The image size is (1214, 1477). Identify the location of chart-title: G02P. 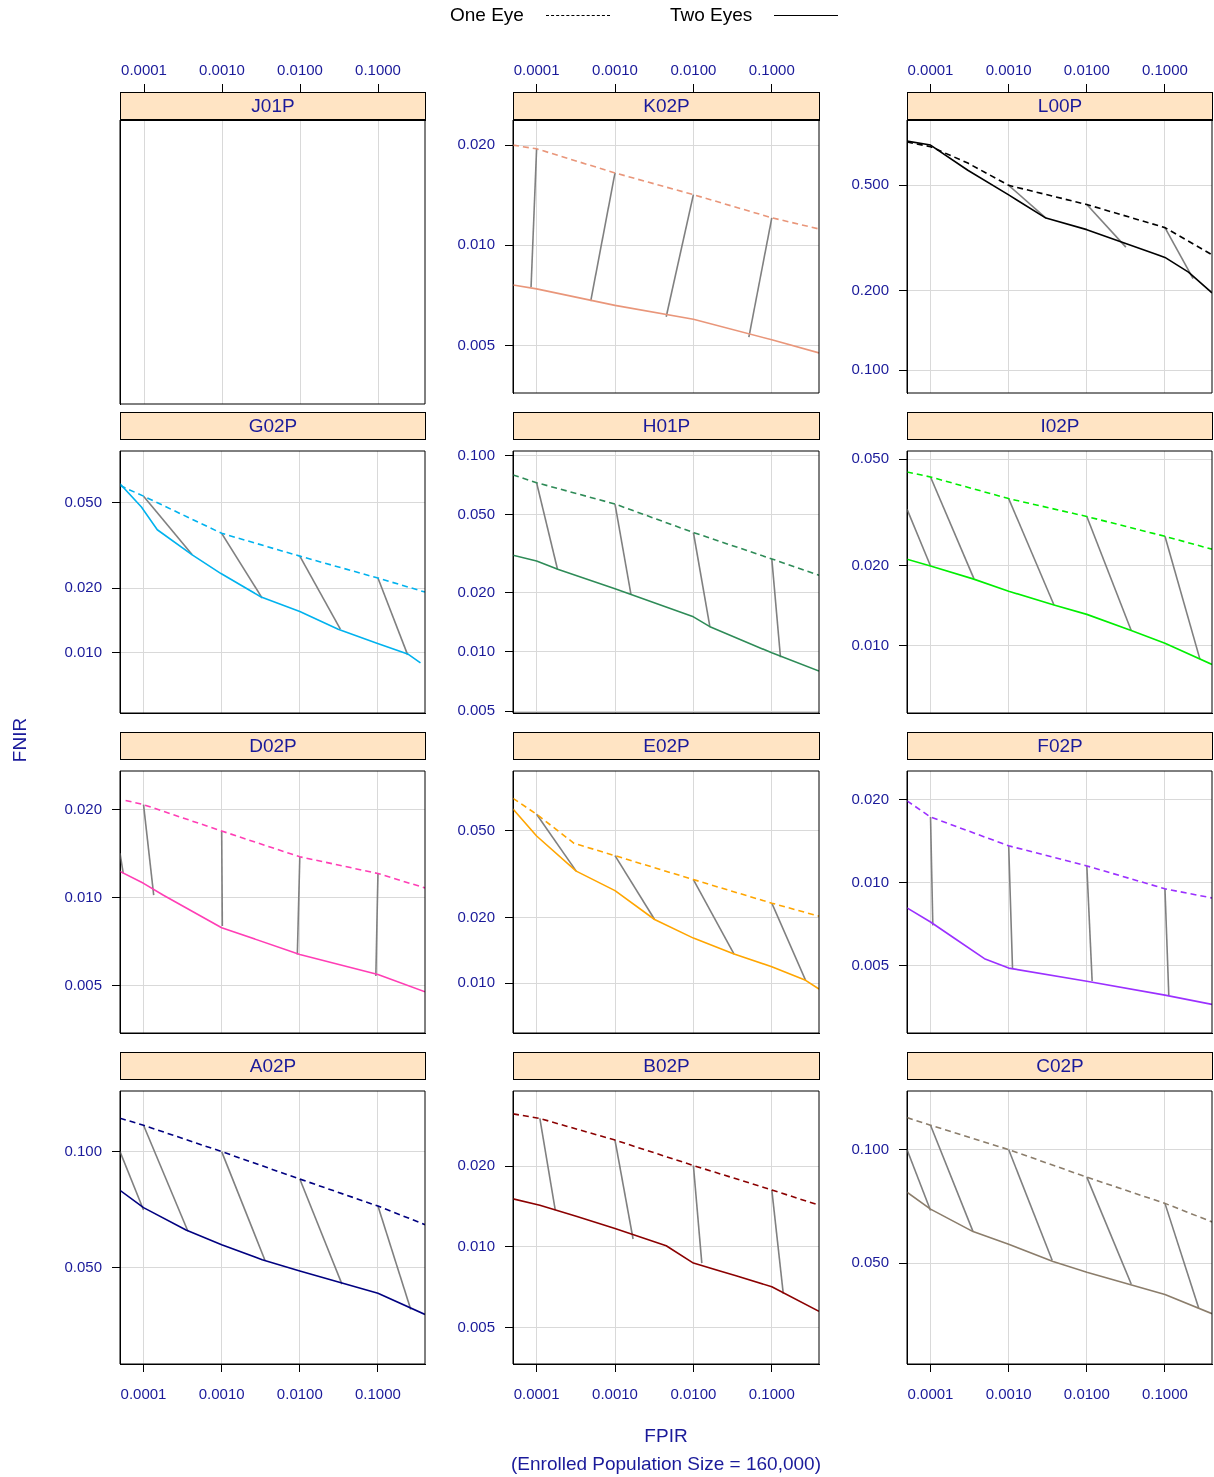
(273, 426).